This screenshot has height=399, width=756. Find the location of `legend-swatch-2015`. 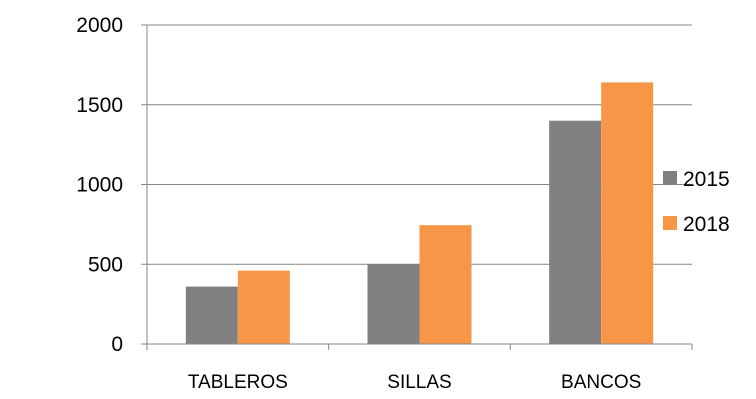

legend-swatch-2015 is located at coordinates (670, 178).